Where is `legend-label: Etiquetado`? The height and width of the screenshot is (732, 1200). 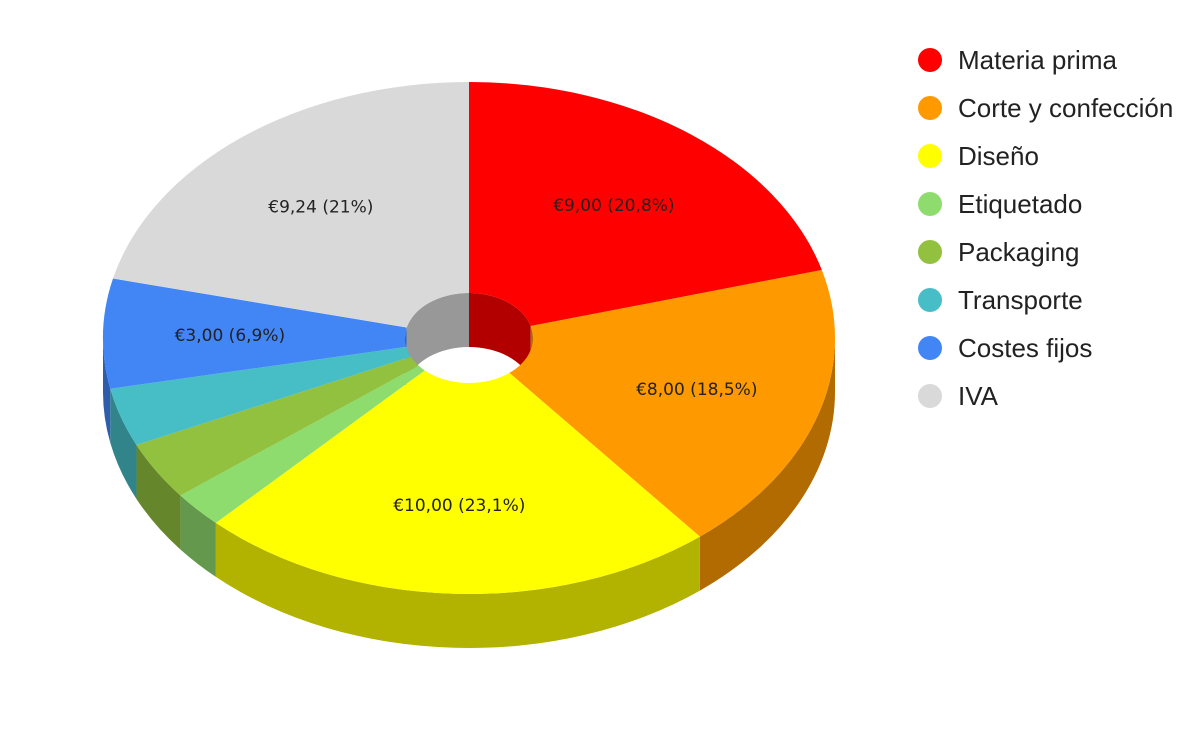
legend-label: Etiquetado is located at coordinates (1020, 203).